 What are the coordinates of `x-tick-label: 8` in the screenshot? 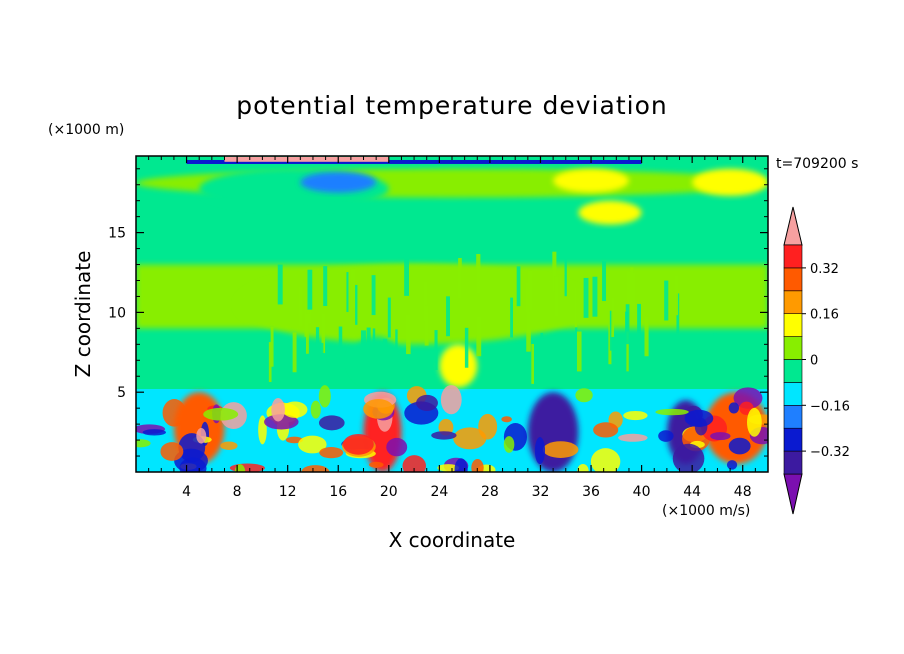 It's located at (237, 492).